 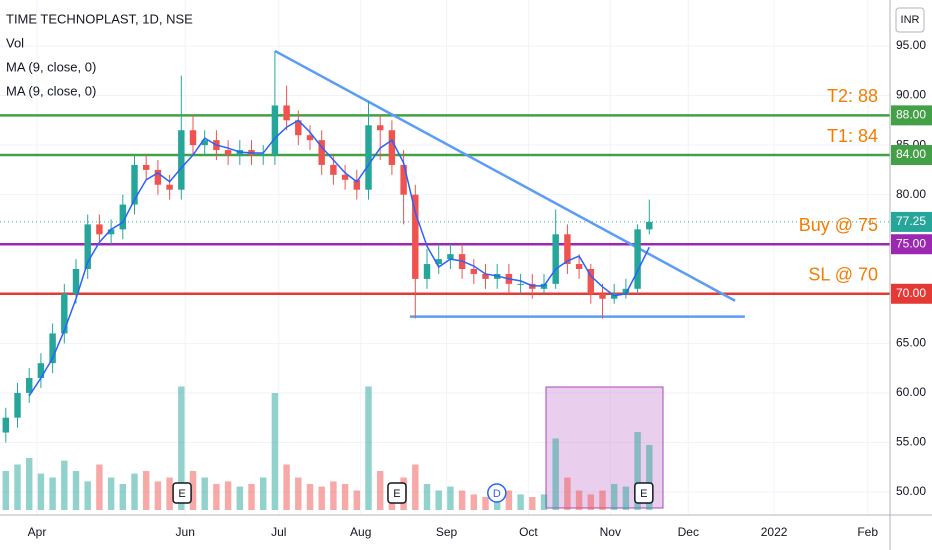 I want to click on level-badge-label: 75.00, so click(x=911, y=243).